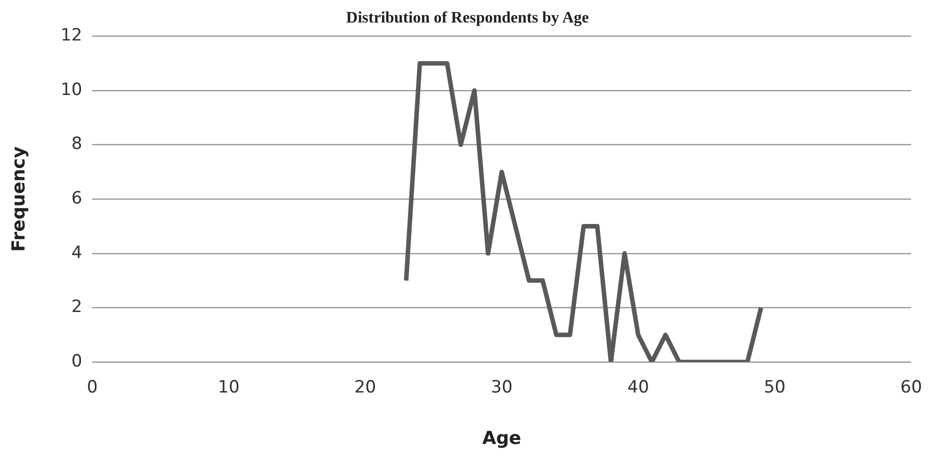 The width and height of the screenshot is (938, 459). I want to click on x-axis-title: Age, so click(502, 438).